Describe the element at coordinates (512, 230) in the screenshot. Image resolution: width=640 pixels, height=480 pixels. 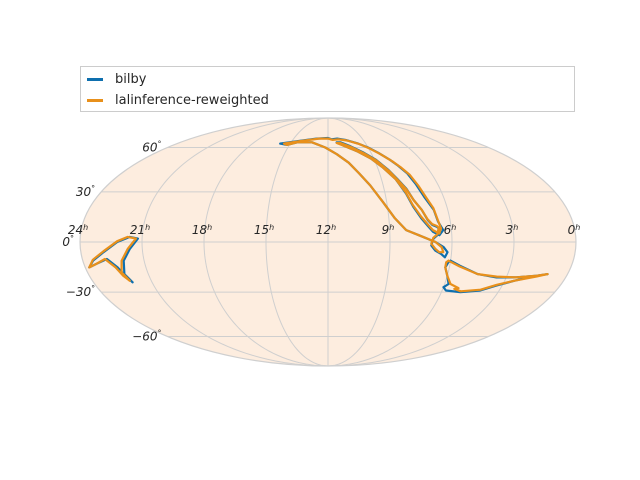
I see `ra-tick-label: 3h` at that location.